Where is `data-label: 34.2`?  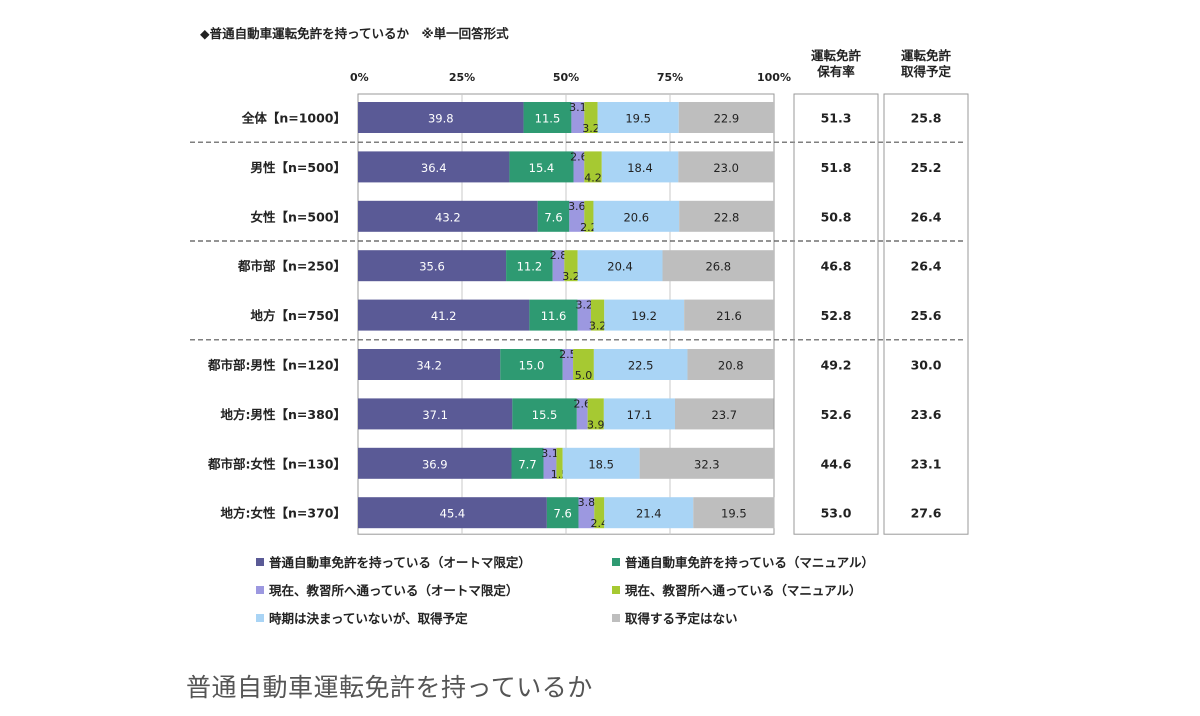 data-label: 34.2 is located at coordinates (429, 366).